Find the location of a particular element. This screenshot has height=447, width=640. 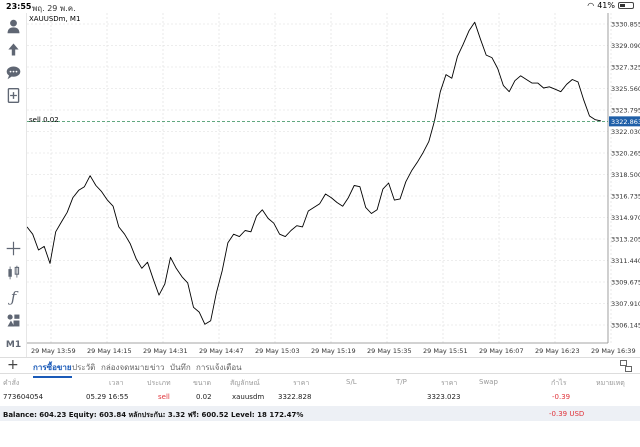

price-tick-label: 3322.030 is located at coordinates (625, 132).